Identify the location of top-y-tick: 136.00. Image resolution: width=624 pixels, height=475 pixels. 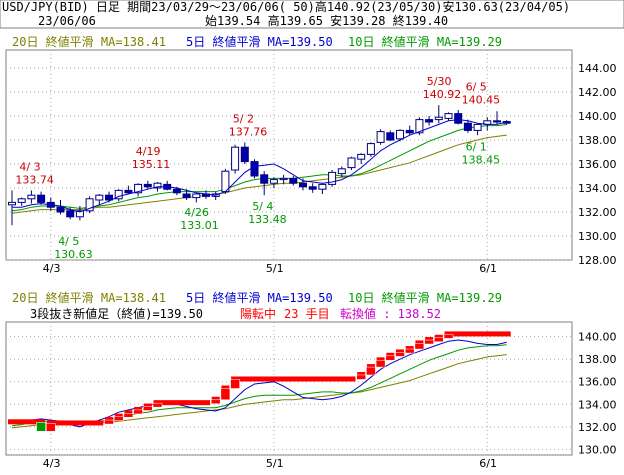
(597, 164).